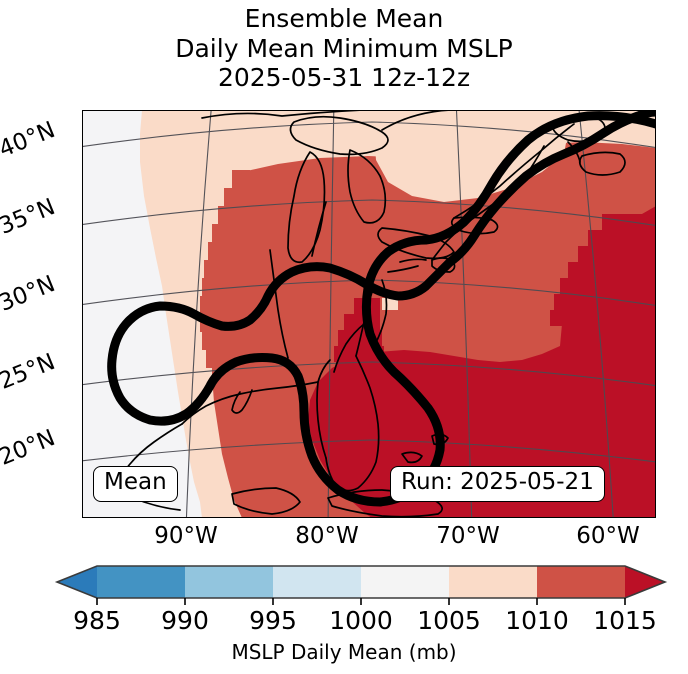 The height and width of the screenshot is (674, 688). Describe the element at coordinates (273, 620) in the screenshot. I see `colorbar-tick-995: 995` at that location.